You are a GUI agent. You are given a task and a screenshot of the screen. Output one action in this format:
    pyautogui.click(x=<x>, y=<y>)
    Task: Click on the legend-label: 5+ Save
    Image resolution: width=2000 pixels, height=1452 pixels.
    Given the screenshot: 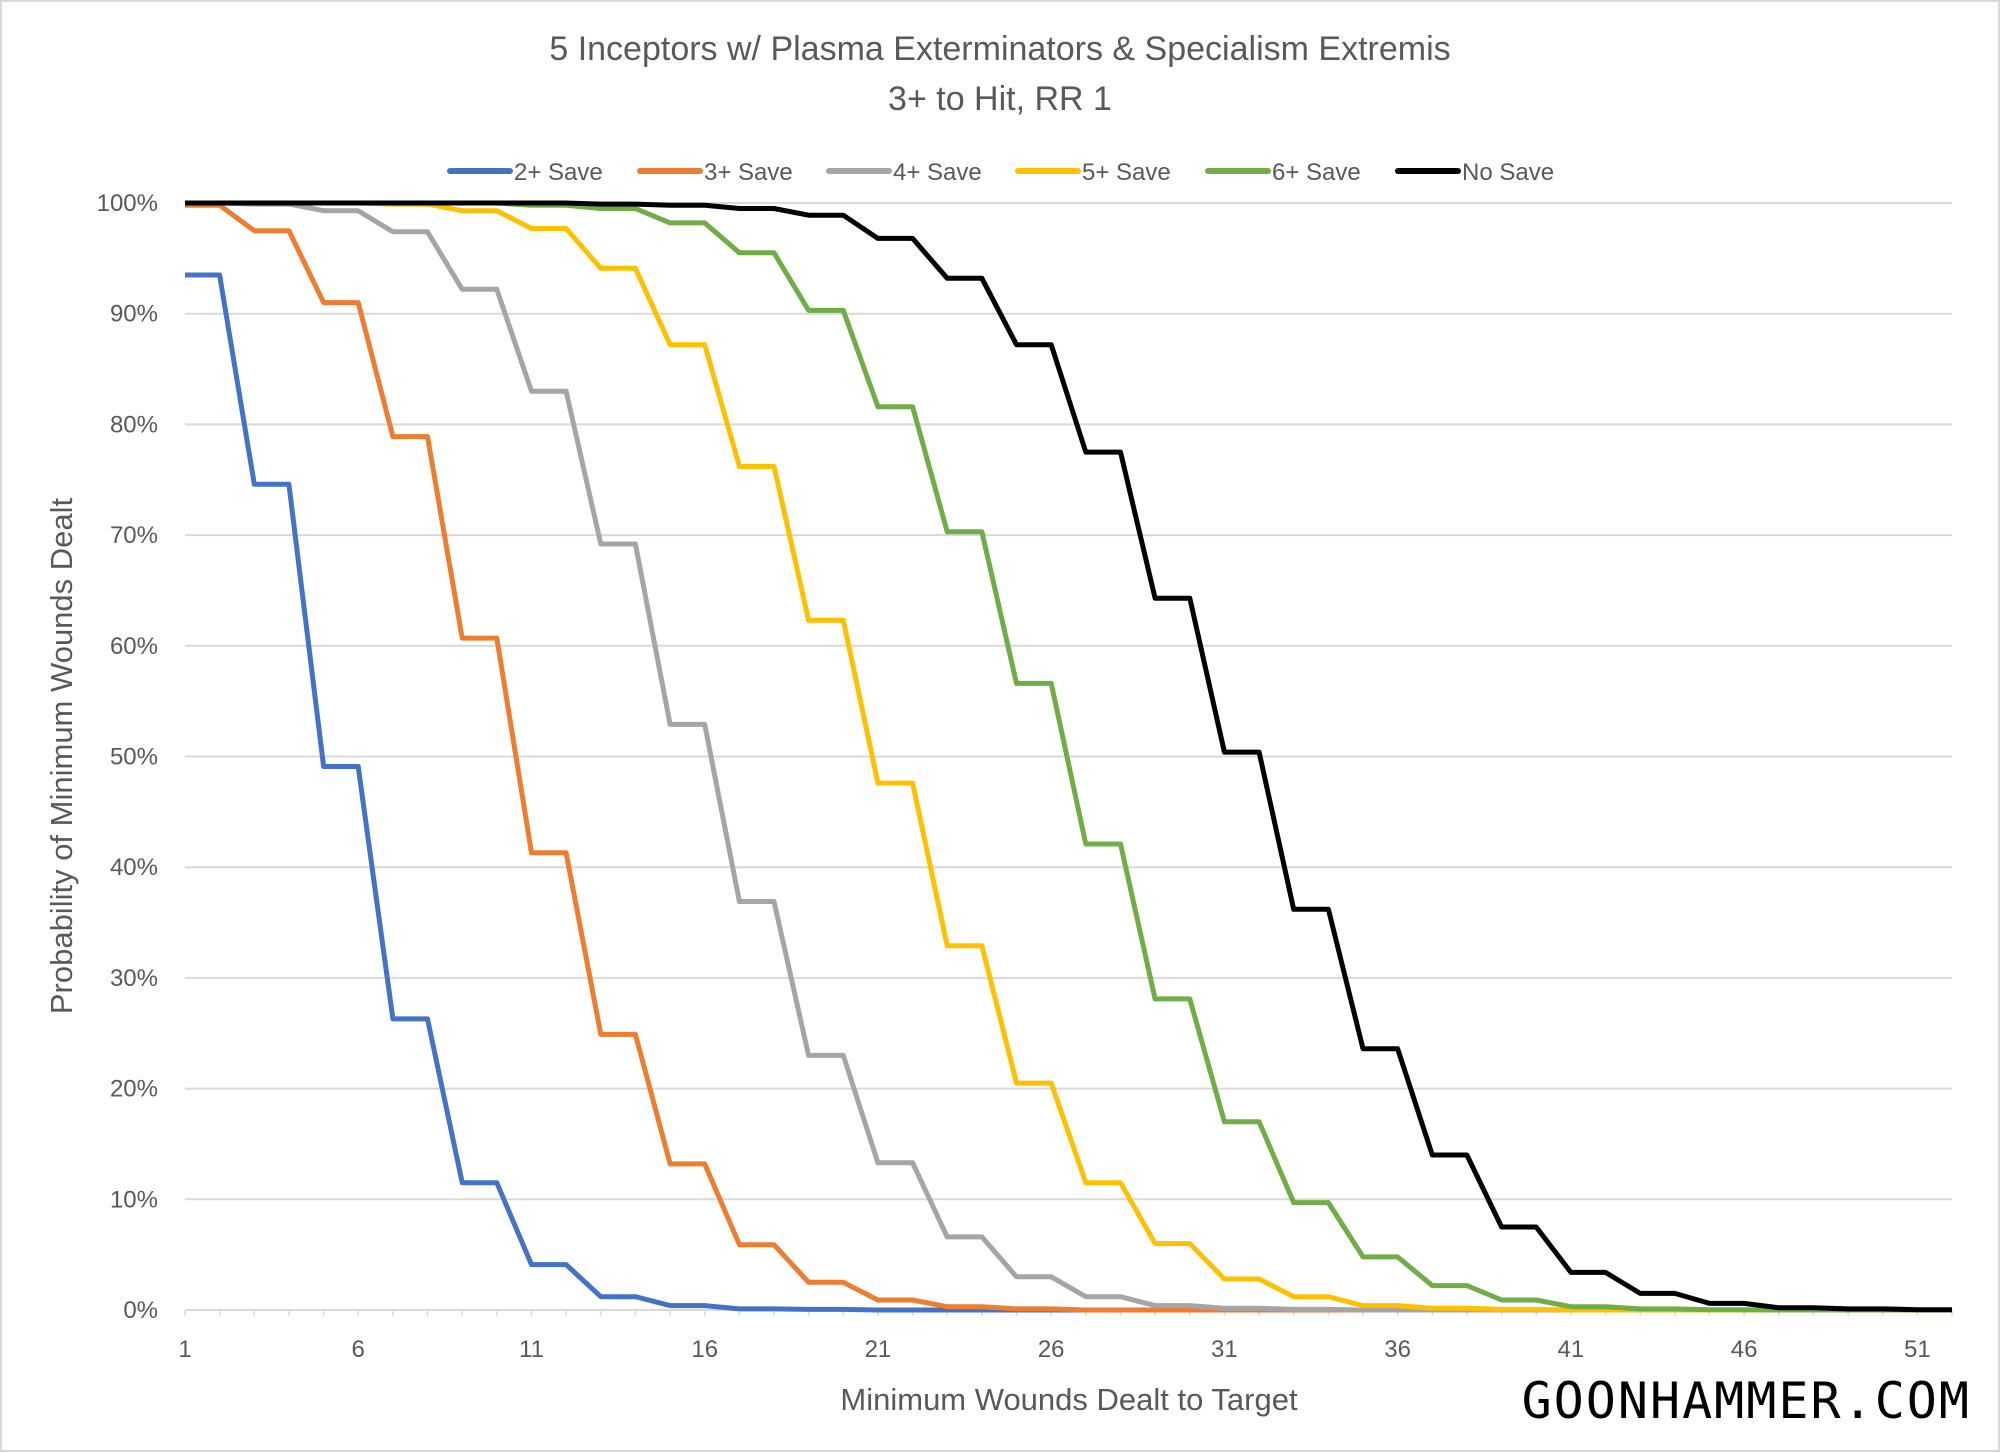 What is the action you would take?
    pyautogui.click(x=1126, y=172)
    